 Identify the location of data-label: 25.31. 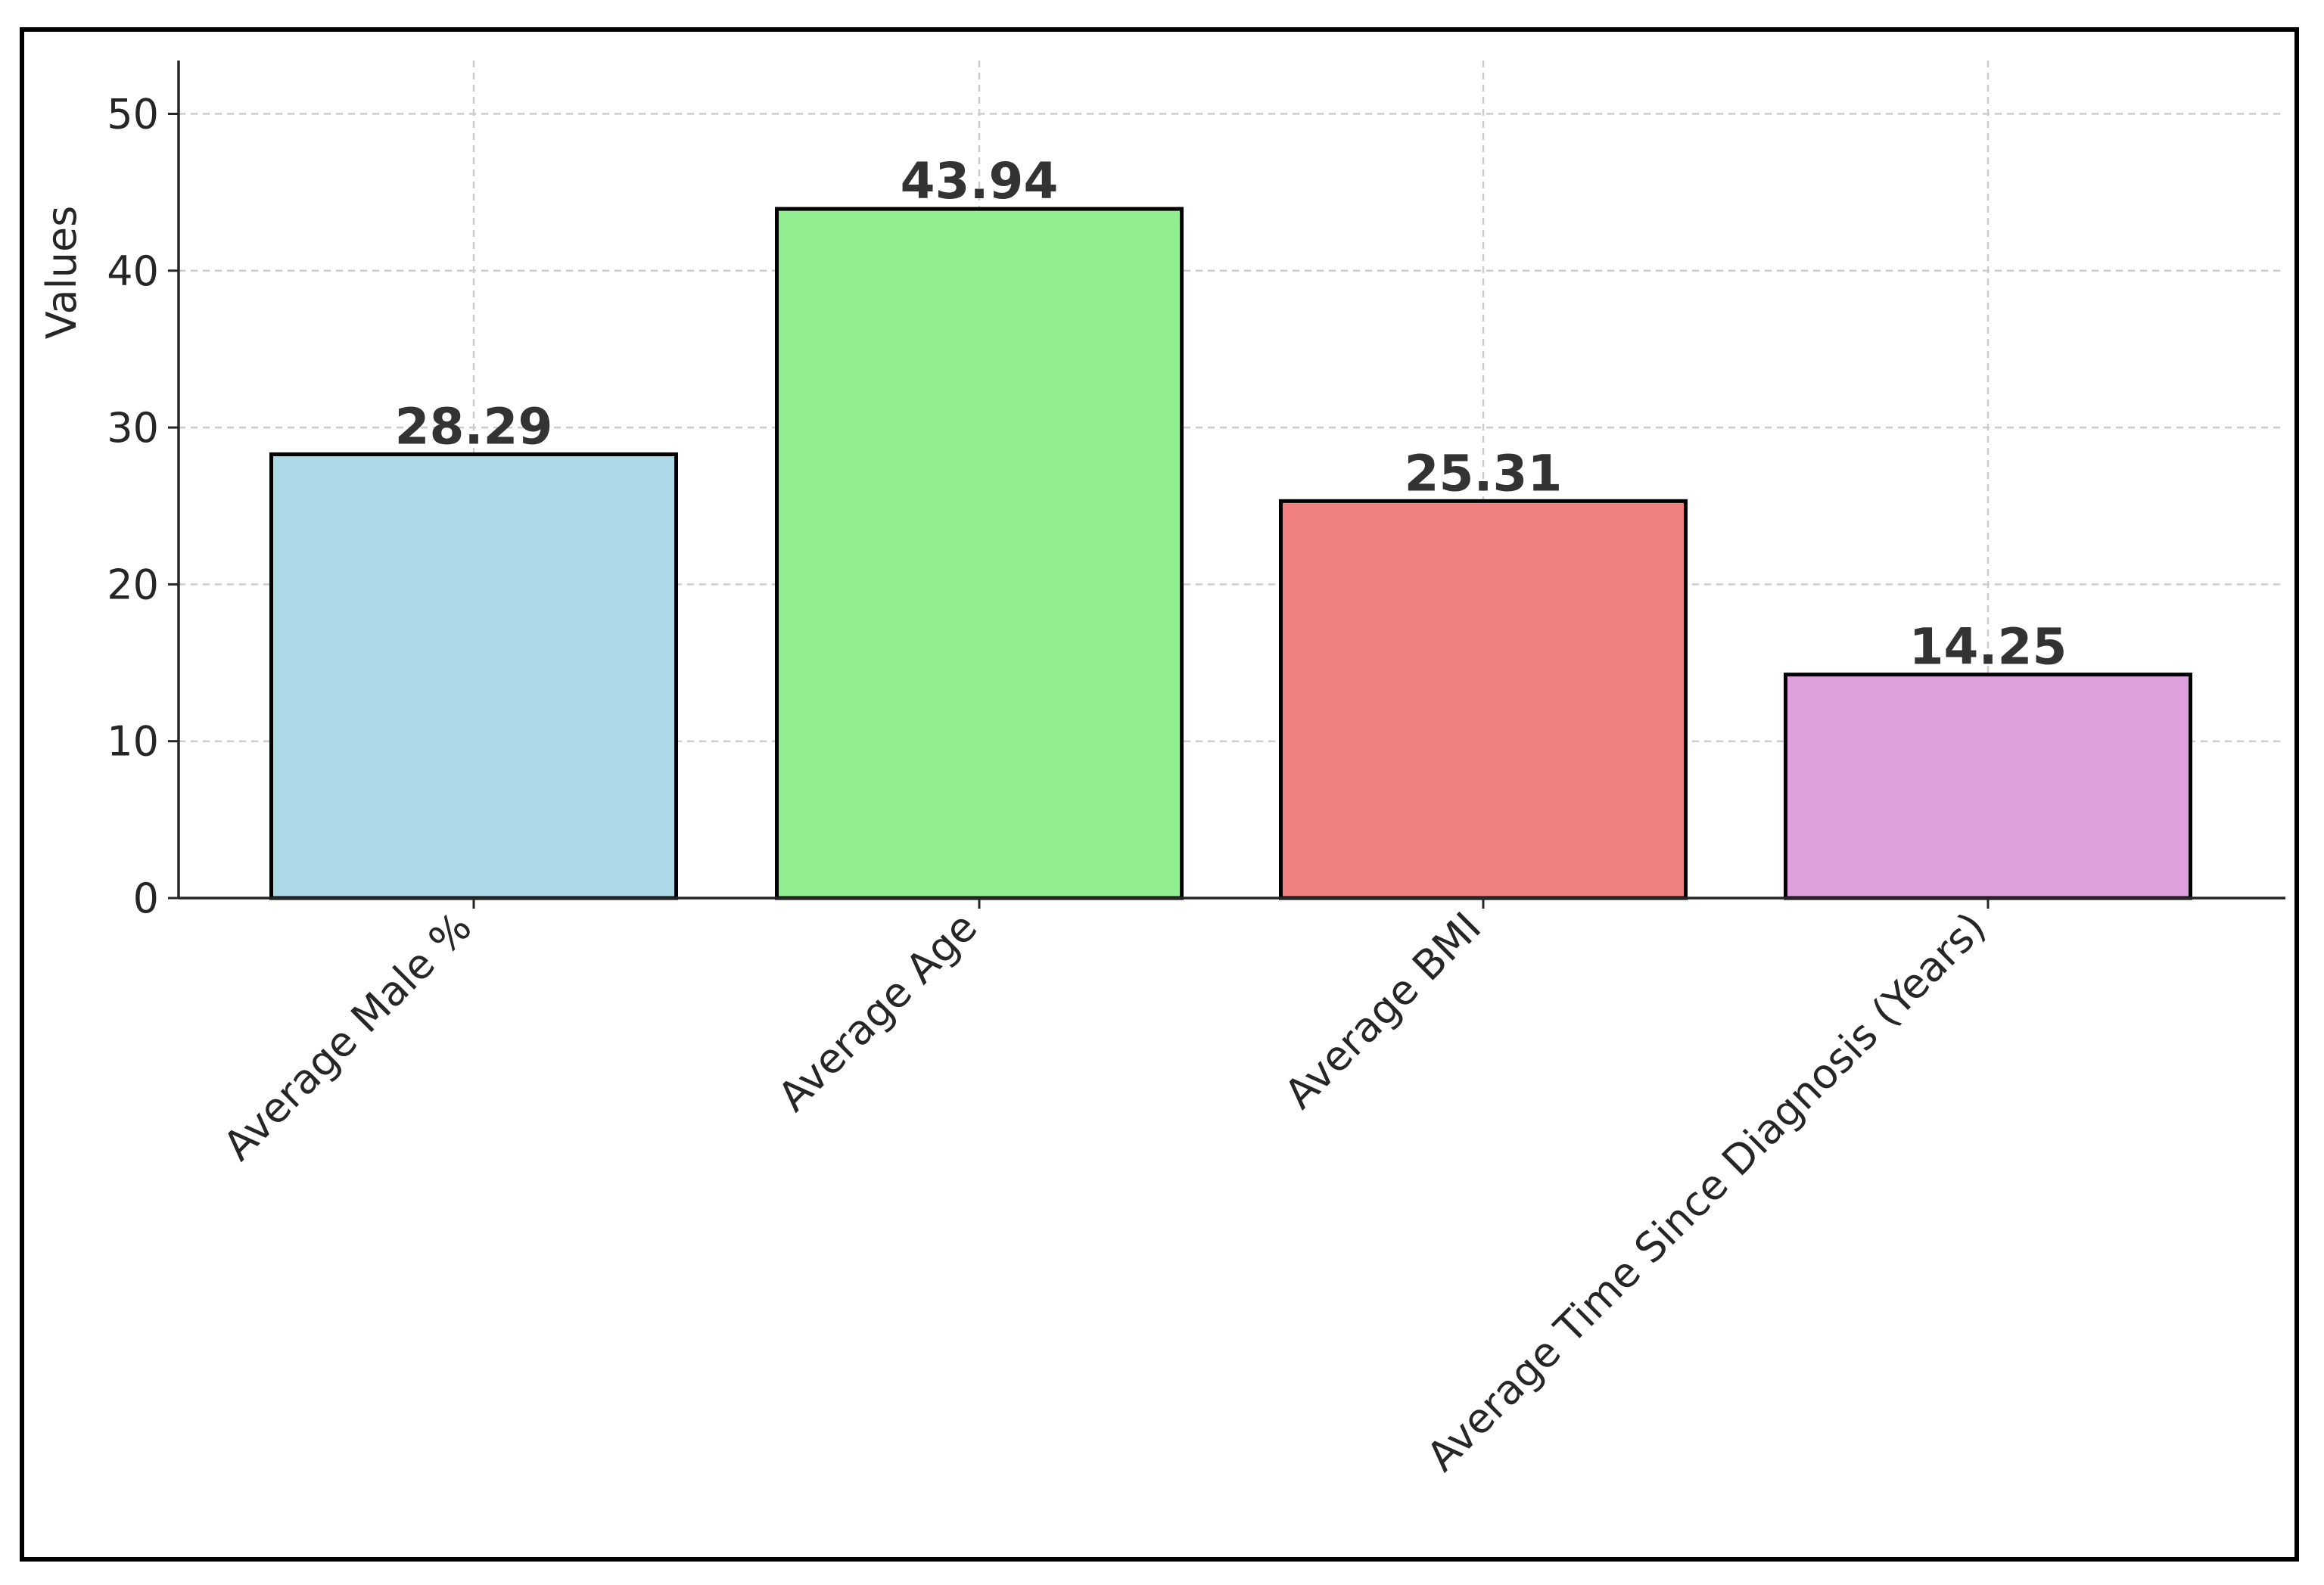
(1484, 473).